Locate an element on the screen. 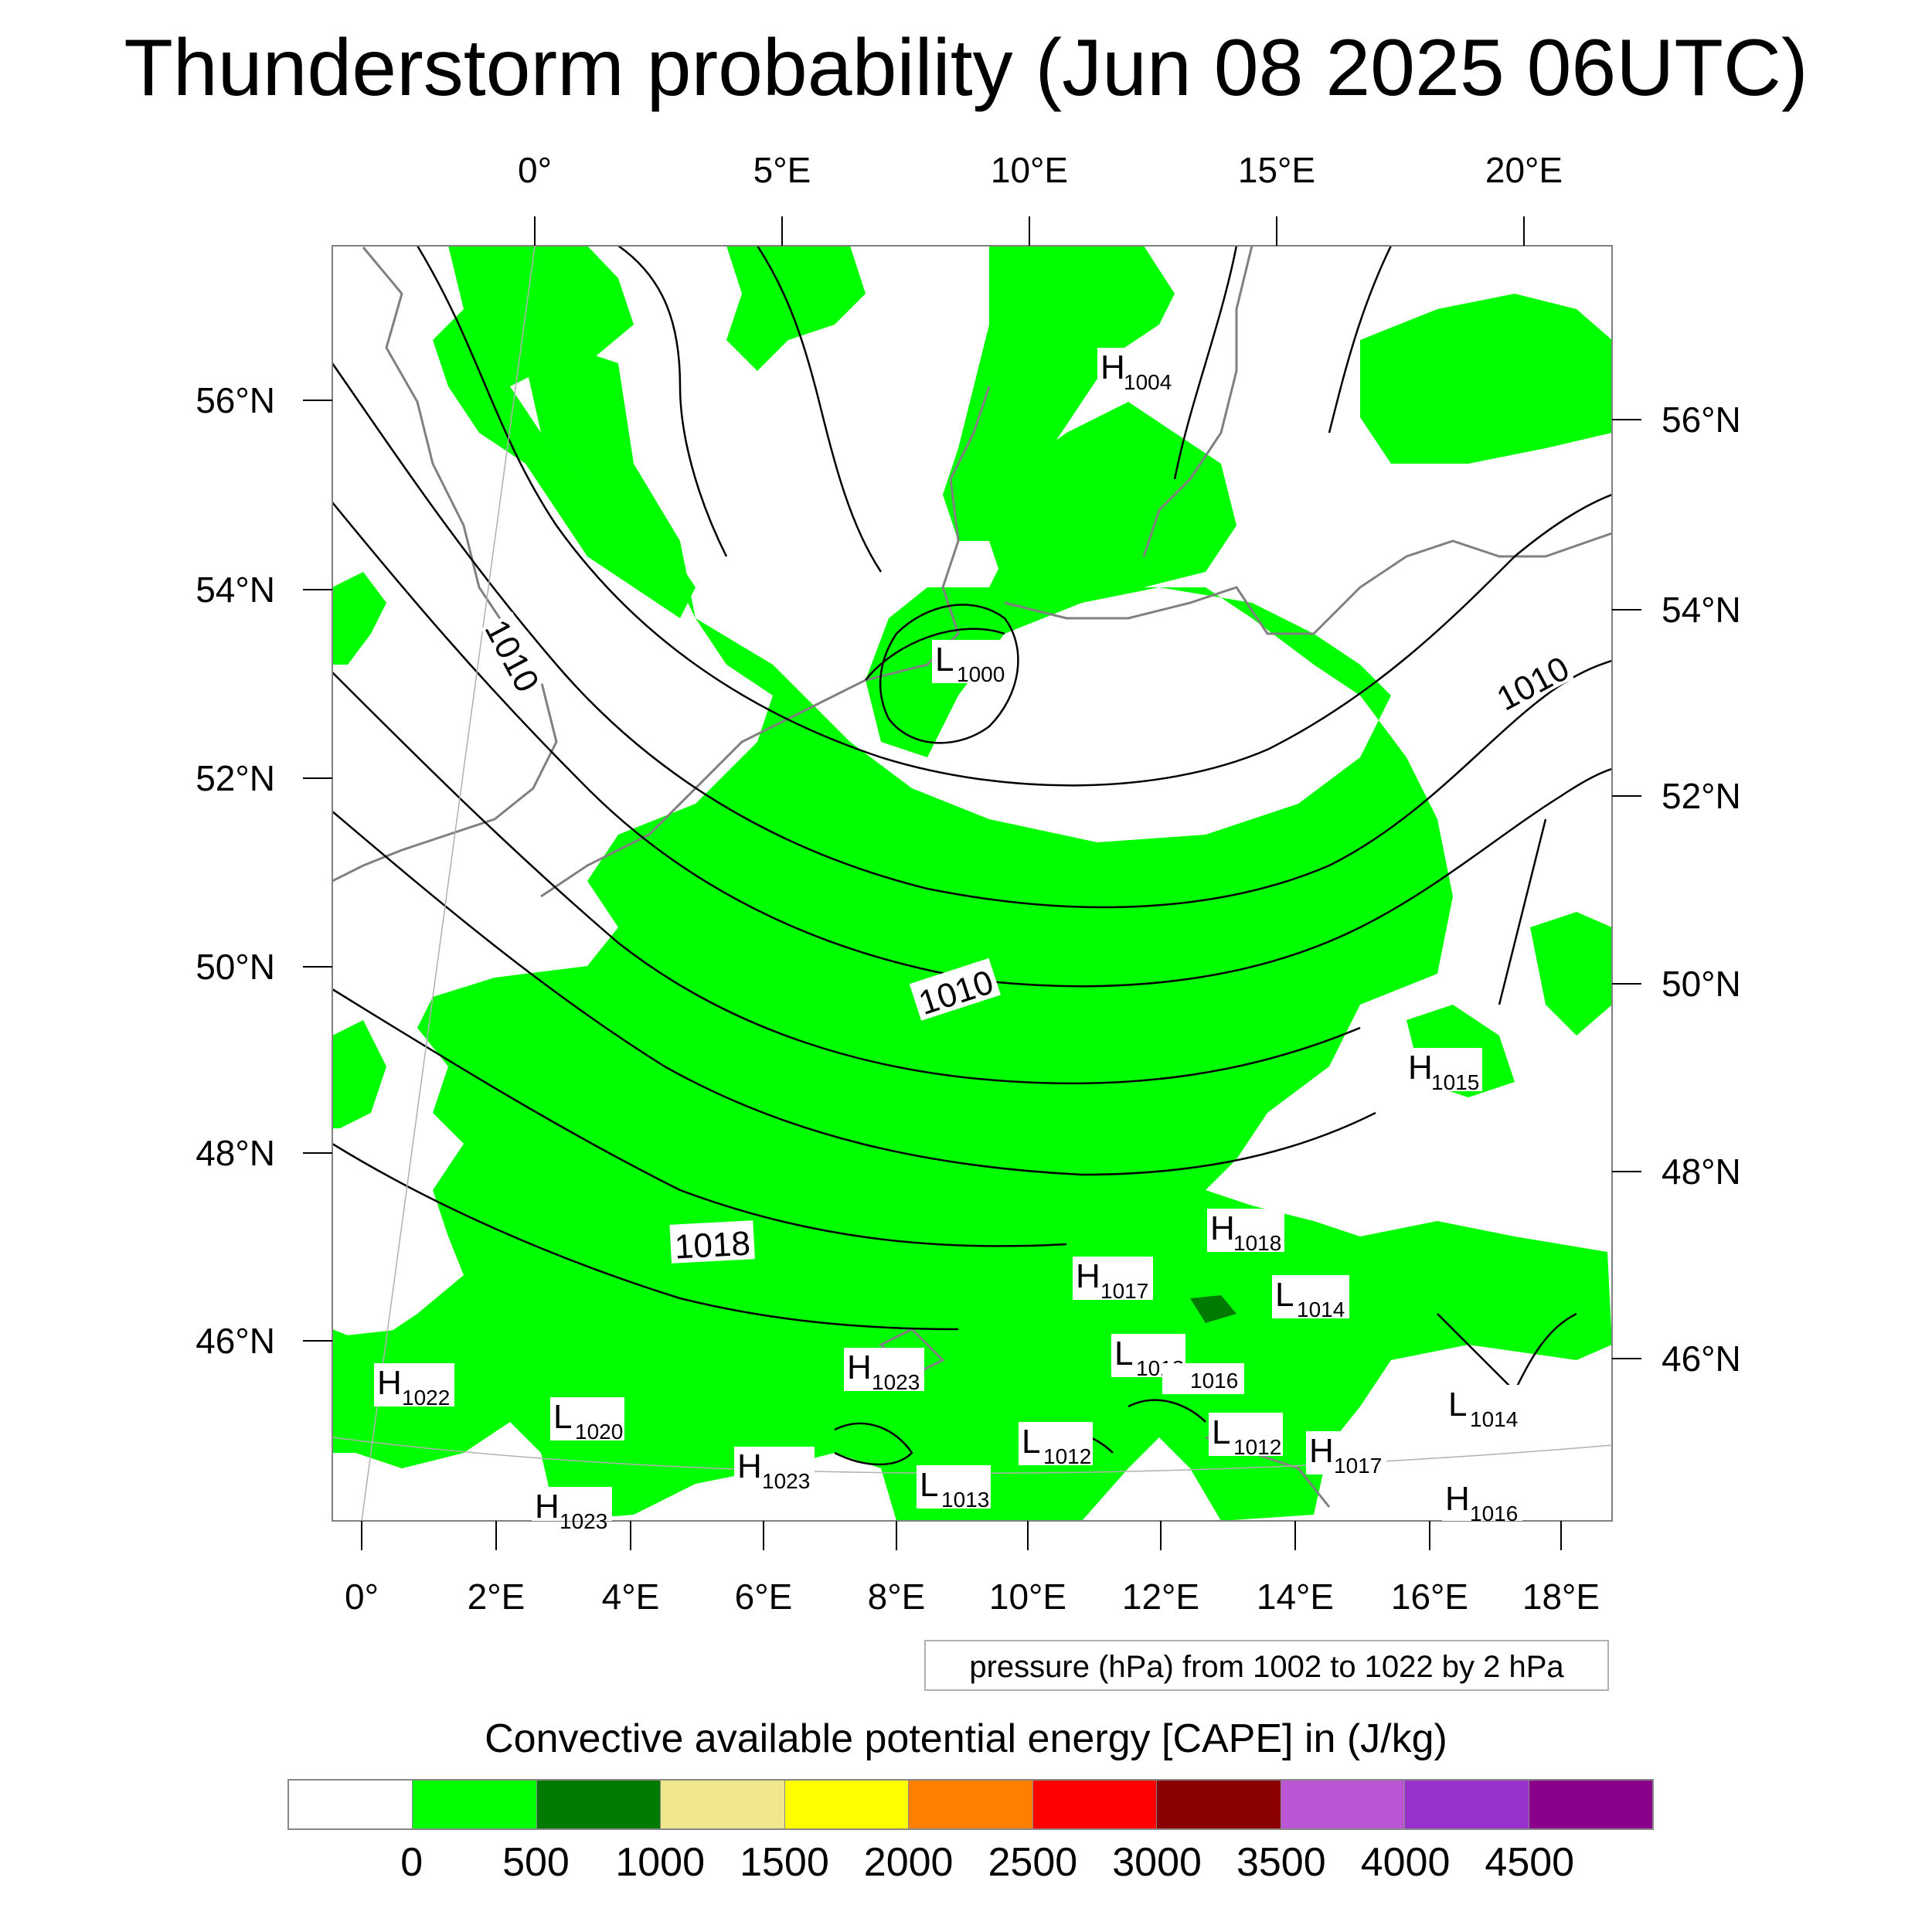  cape-region-west is located at coordinates (359, 618).